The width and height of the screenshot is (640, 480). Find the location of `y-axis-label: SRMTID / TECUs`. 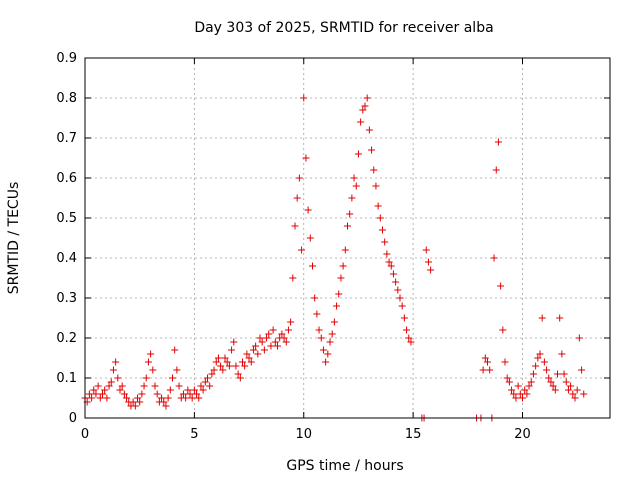

y-axis-label: SRMTID / TECUs is located at coordinates (14, 238).